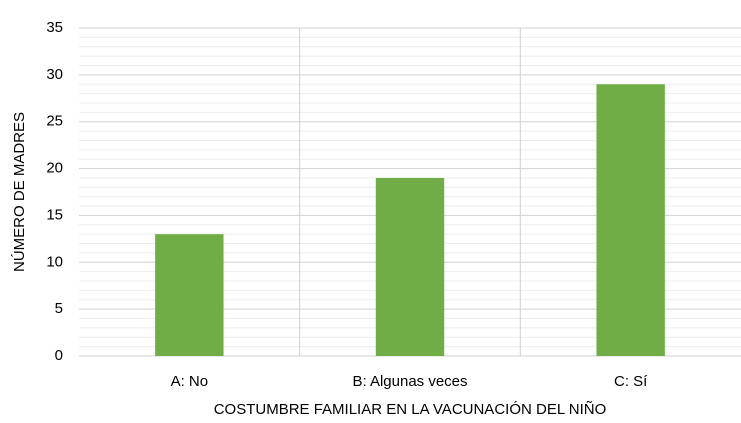  What do you see at coordinates (19, 192) in the screenshot?
I see `y-axis-label: NÚMERO DE MADRES` at bounding box center [19, 192].